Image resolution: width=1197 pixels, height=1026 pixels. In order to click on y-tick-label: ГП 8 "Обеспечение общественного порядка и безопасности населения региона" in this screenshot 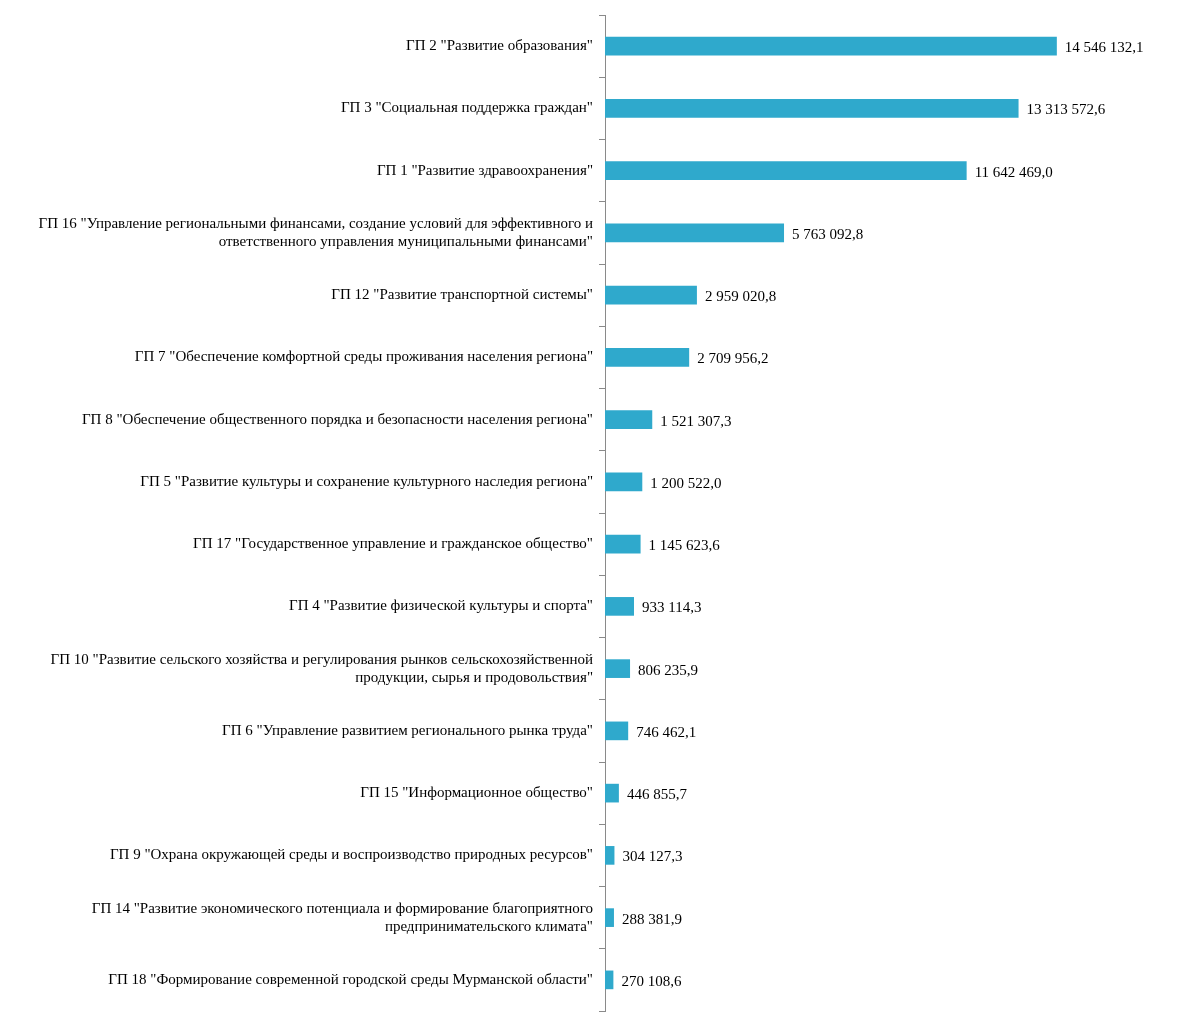, I will do `click(337, 418)`.